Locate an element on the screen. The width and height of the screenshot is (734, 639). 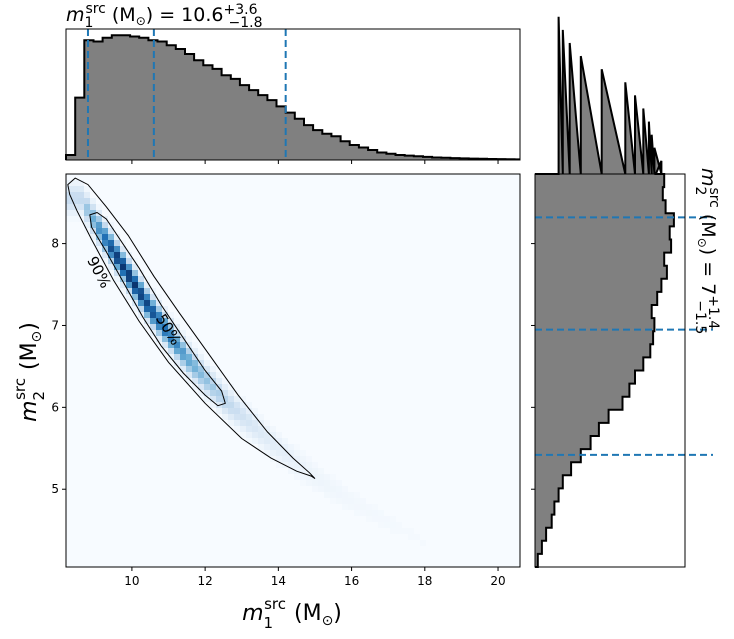
top-plot-frame is located at coordinates (293, 94).